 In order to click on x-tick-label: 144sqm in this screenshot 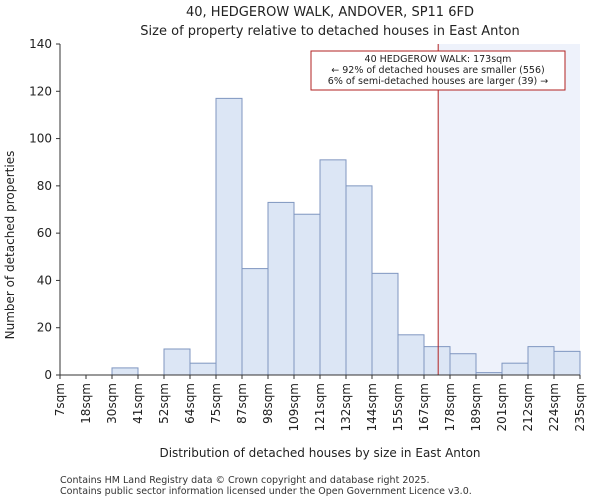, I will do `click(372, 407)`.